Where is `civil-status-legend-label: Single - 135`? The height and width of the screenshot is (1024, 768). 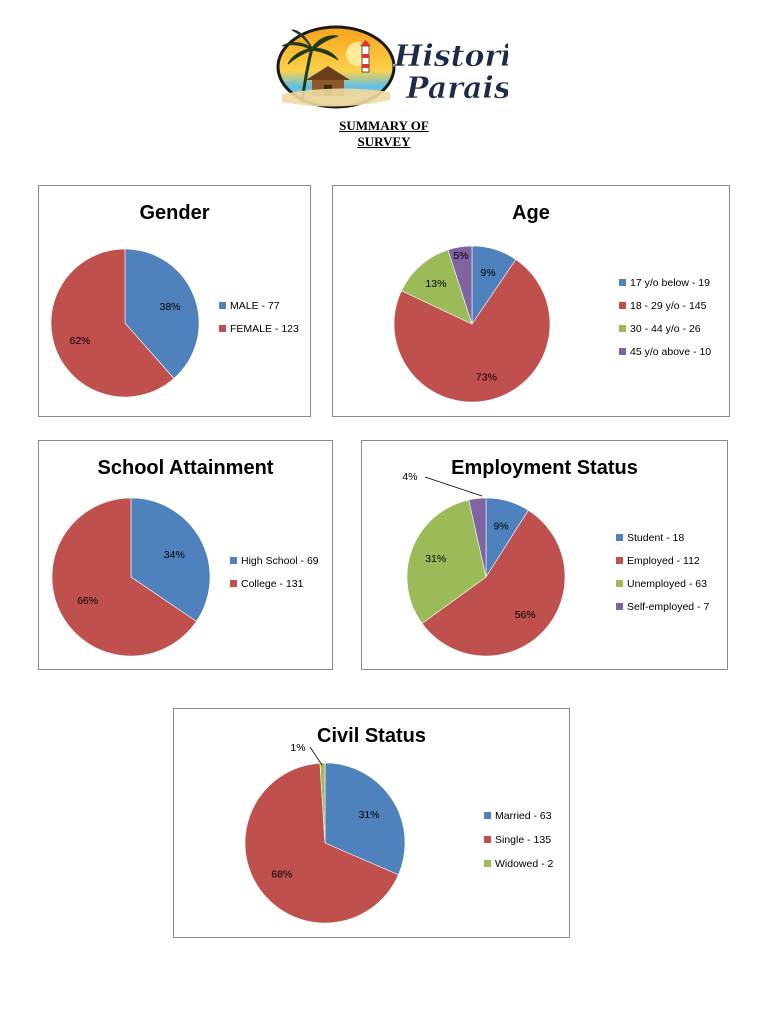 civil-status-legend-label: Single - 135 is located at coordinates (523, 840).